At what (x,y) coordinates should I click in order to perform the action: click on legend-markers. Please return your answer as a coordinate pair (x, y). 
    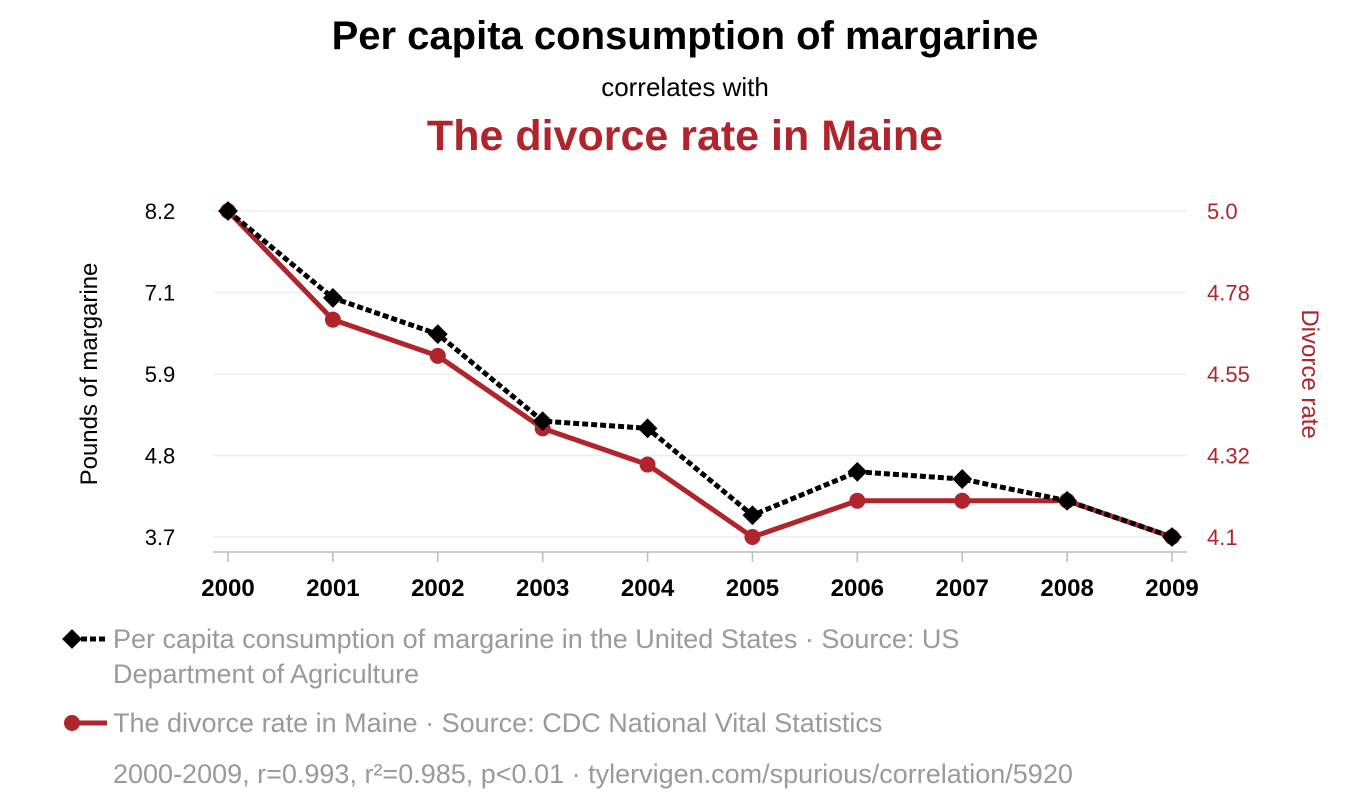
    Looking at the image, I should click on (84, 680).